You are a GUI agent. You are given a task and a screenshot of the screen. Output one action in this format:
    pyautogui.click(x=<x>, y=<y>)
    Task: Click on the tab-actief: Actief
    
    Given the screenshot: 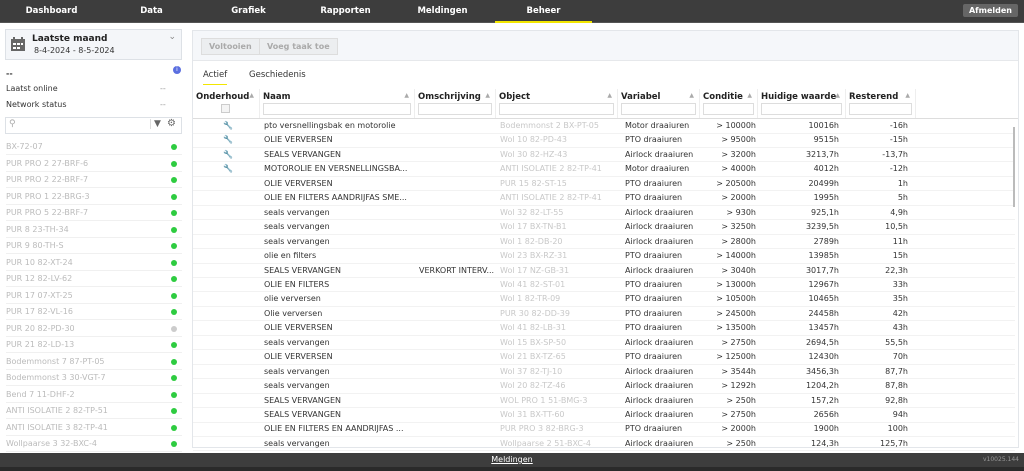 What is the action you would take?
    pyautogui.click(x=215, y=77)
    